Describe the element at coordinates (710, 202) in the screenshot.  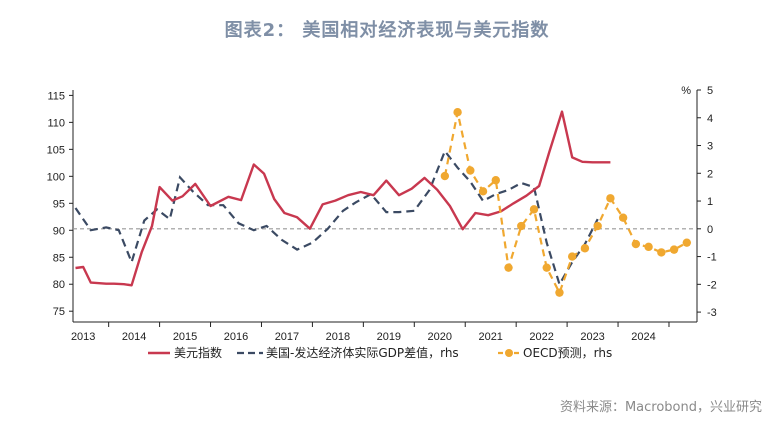
I see `right-tick-label: 1` at that location.